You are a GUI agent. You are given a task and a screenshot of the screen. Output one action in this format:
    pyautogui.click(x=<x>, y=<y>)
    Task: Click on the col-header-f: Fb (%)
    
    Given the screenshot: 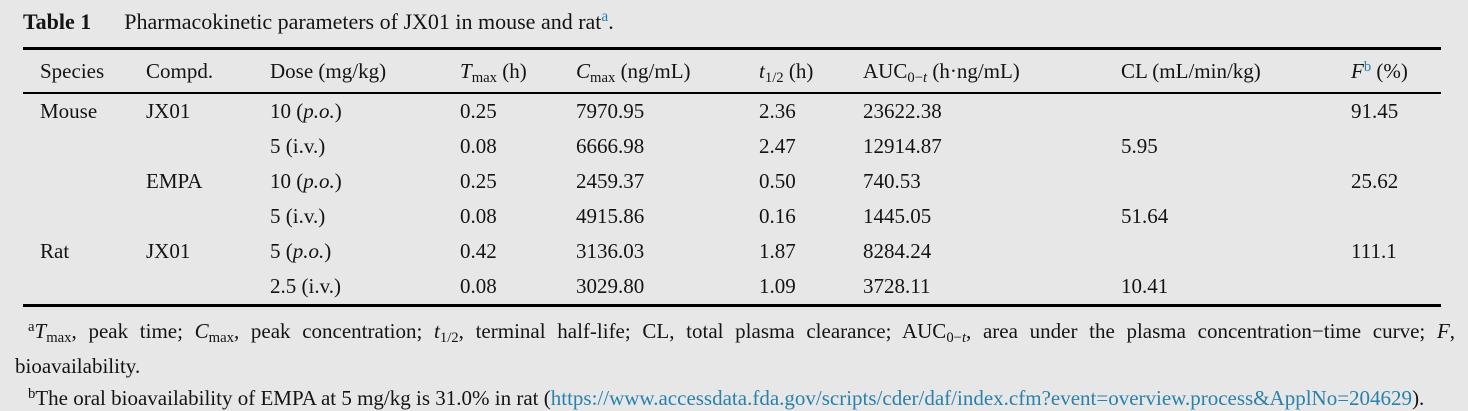 What is the action you would take?
    pyautogui.click(x=1396, y=71)
    